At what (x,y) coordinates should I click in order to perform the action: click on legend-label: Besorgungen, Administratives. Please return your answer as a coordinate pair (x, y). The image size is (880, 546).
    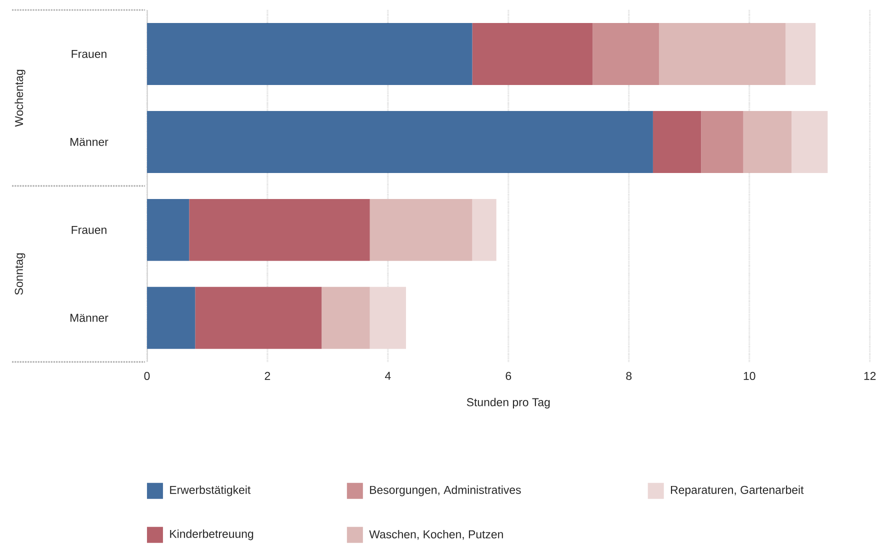
    Looking at the image, I should click on (445, 491).